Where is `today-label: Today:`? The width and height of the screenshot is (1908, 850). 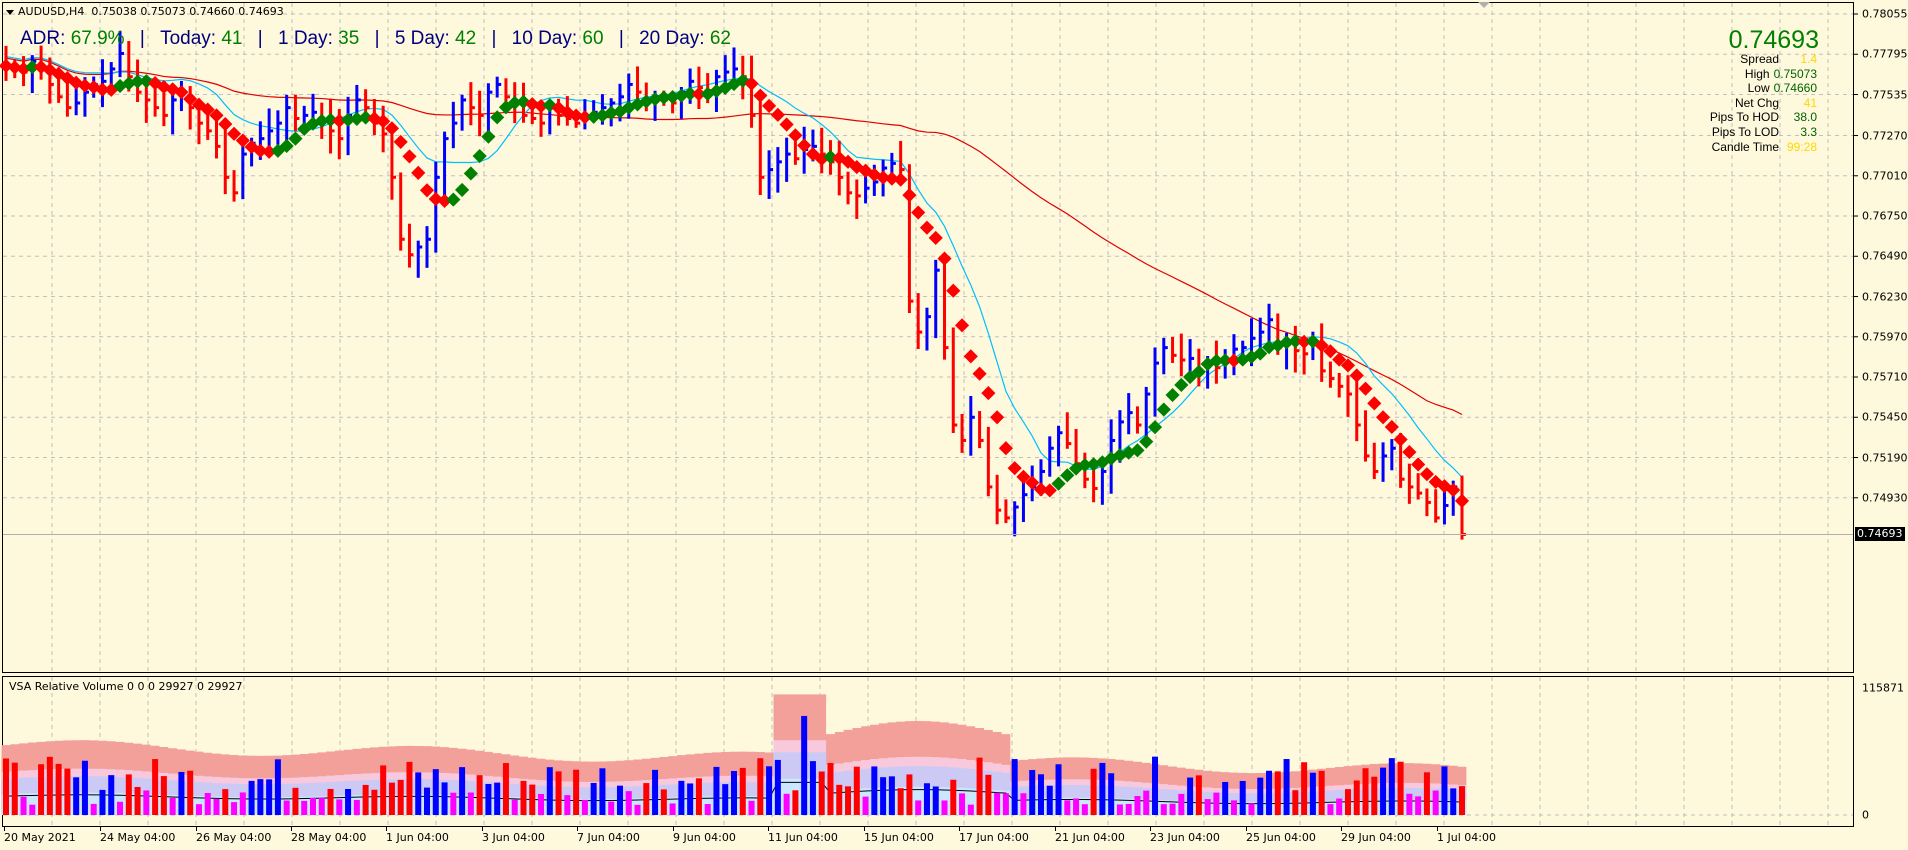 today-label: Today: is located at coordinates (188, 38).